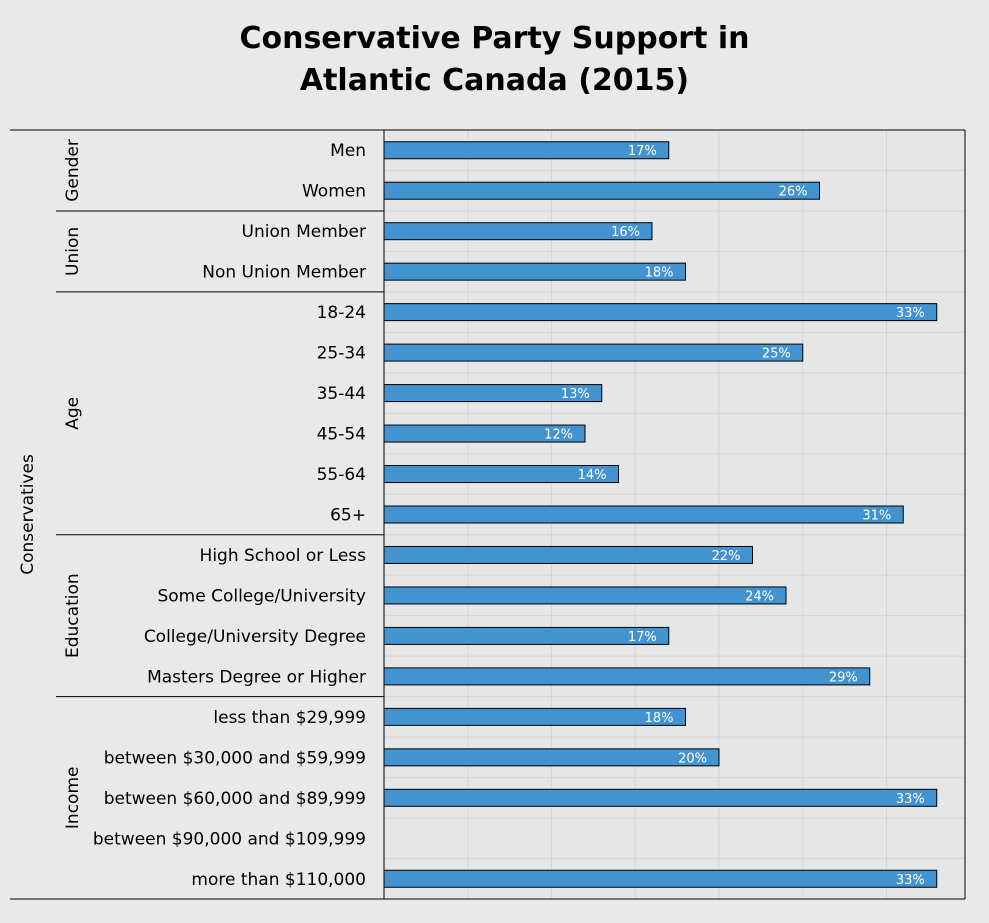 The image size is (989, 923). Describe the element at coordinates (73, 251) in the screenshot. I see `group-label: Union` at that location.